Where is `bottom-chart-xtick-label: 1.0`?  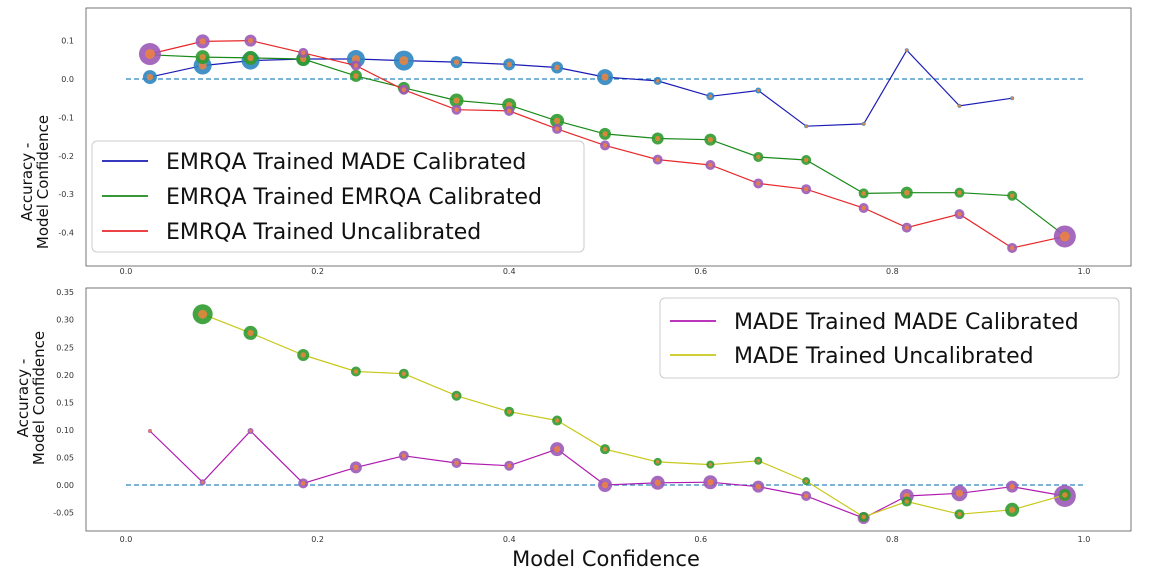
bottom-chart-xtick-label: 1.0 is located at coordinates (1084, 539).